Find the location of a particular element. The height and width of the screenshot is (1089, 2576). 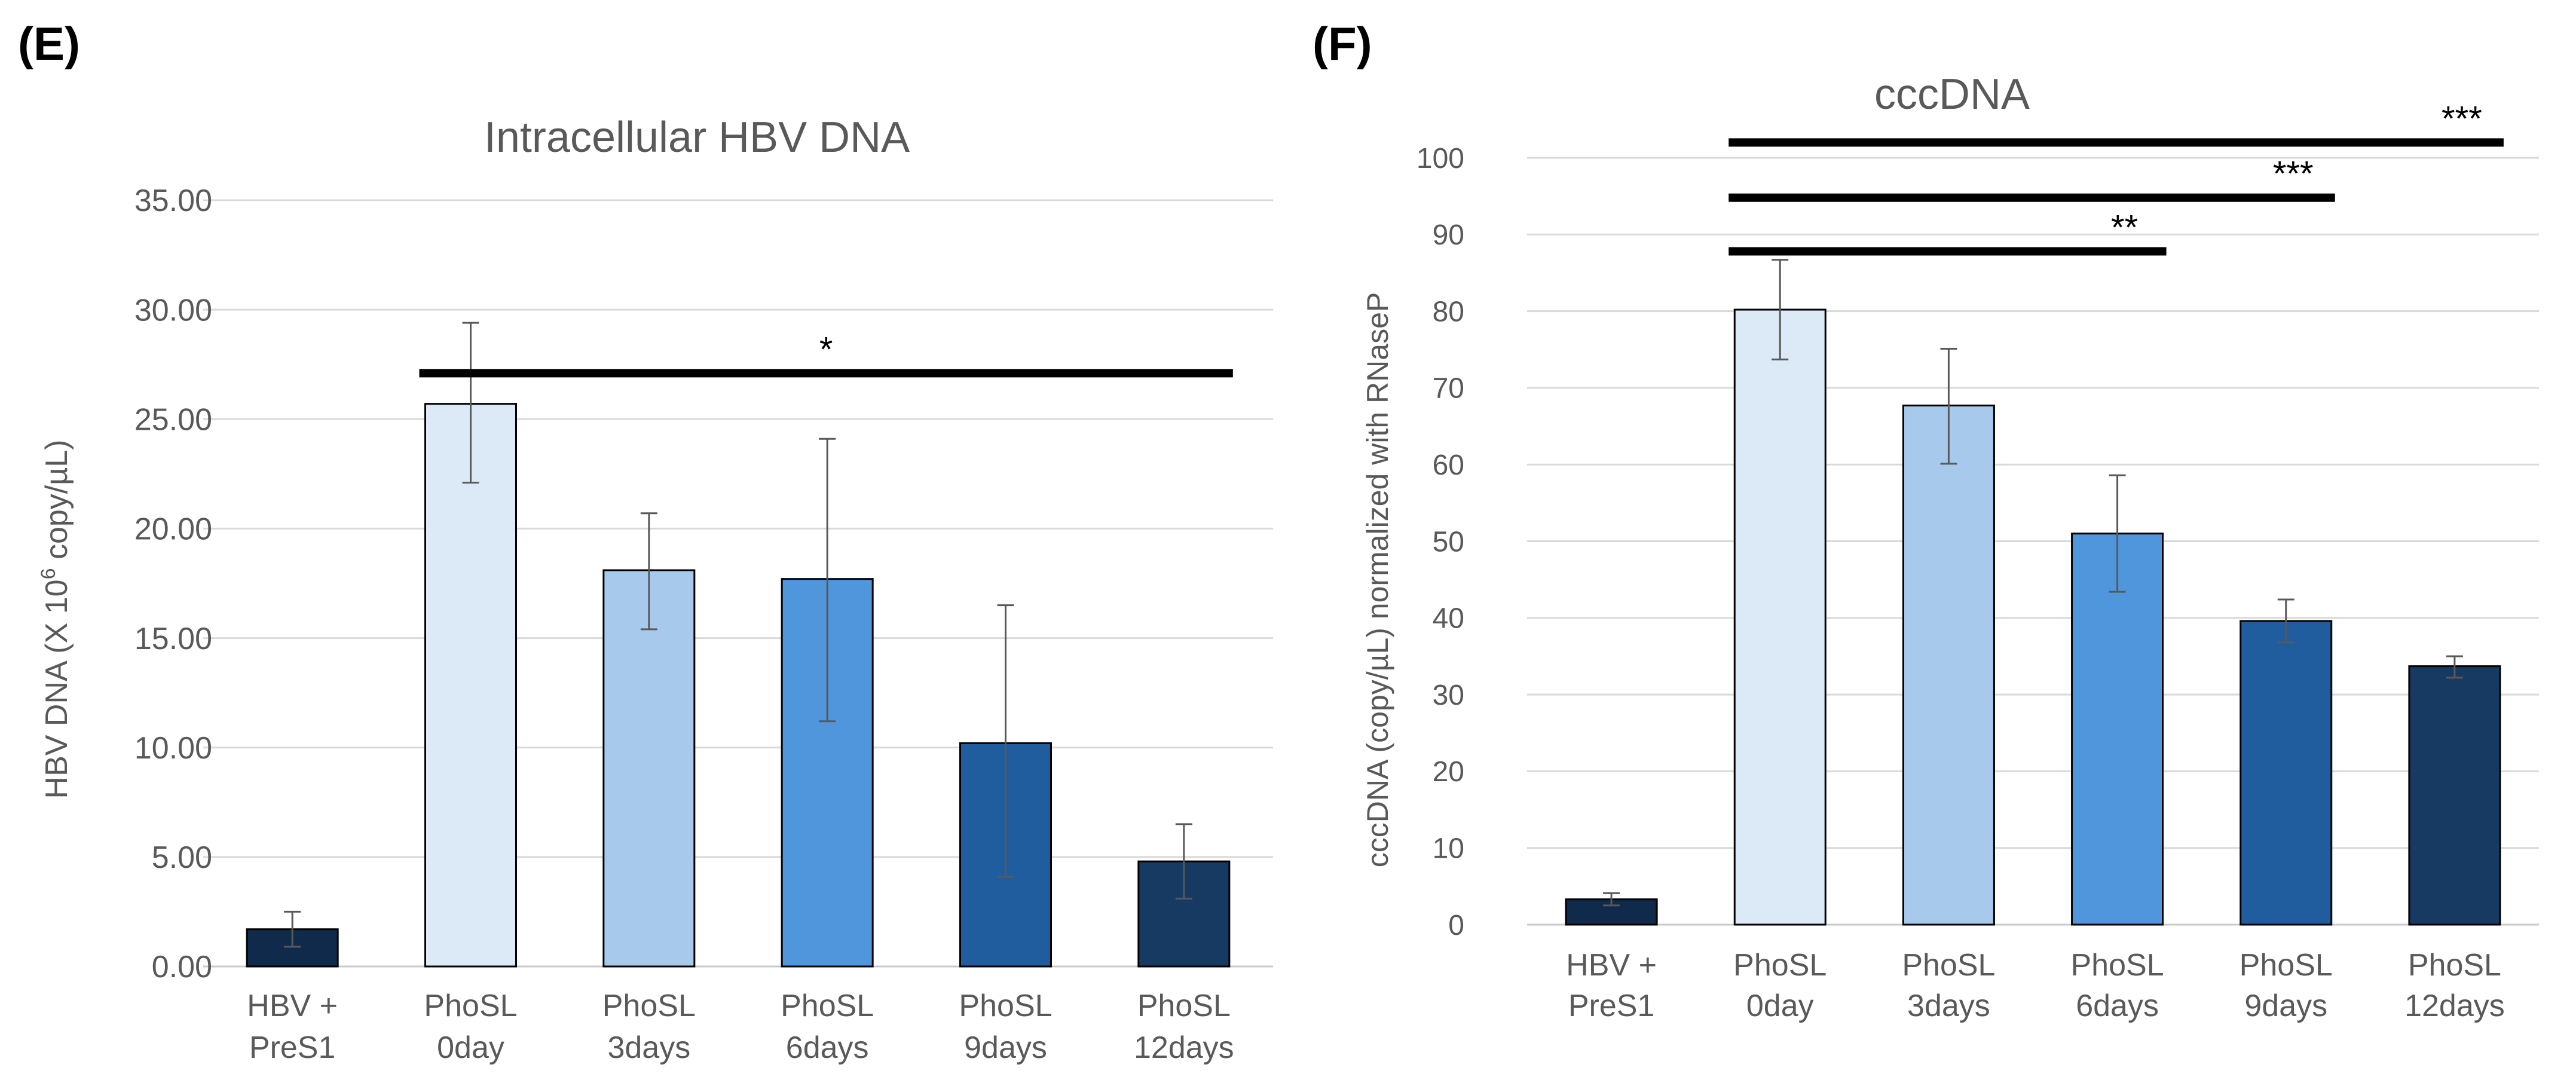

y-tick-label: 20.00 is located at coordinates (173, 529).